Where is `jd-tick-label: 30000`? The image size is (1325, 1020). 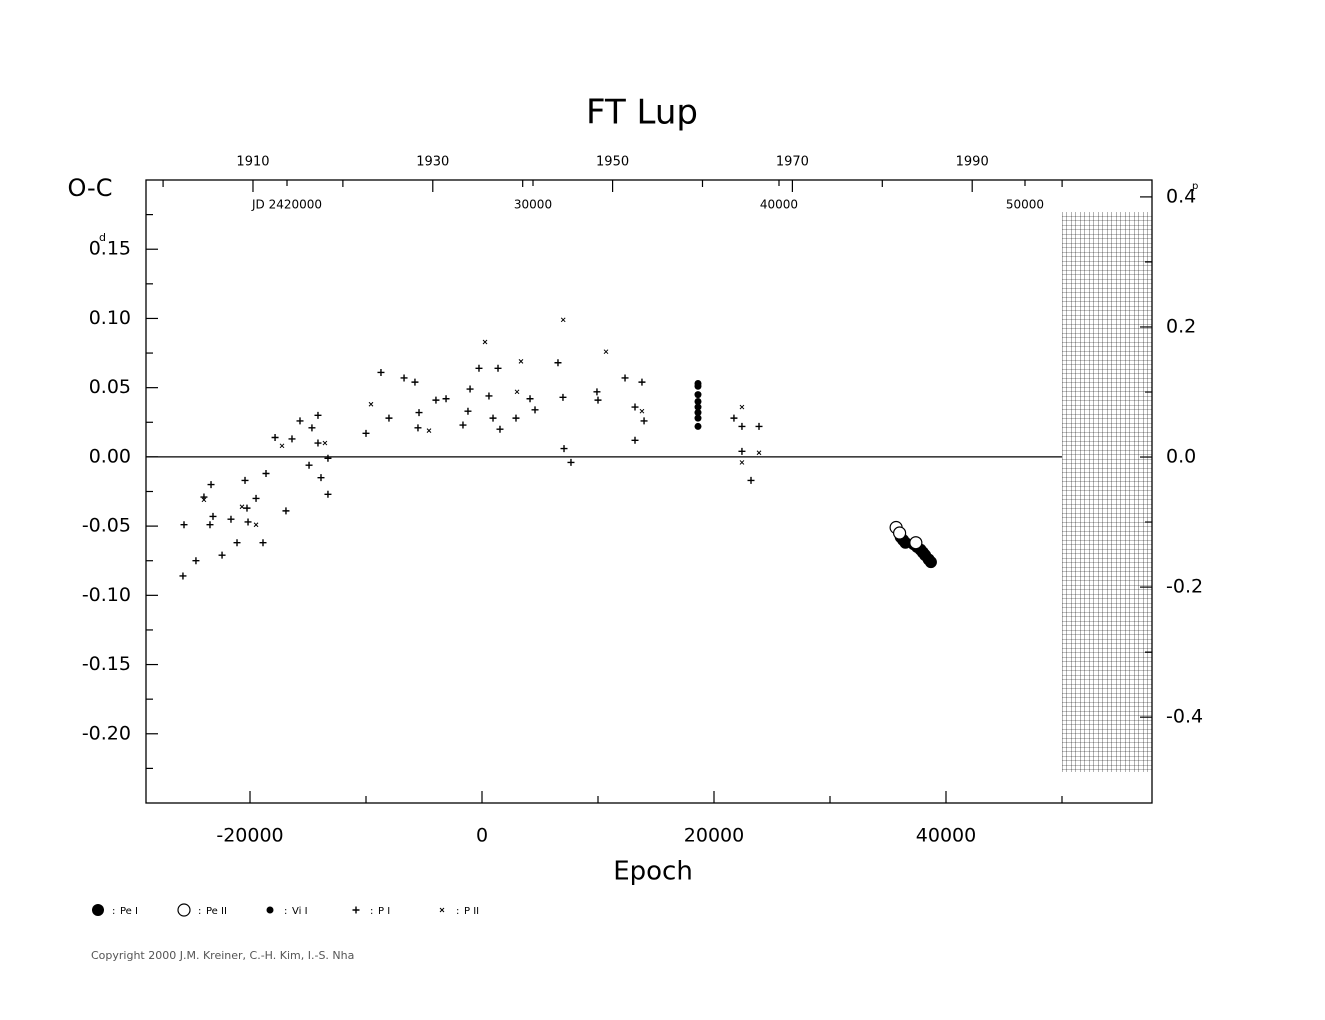 jd-tick-label: 30000 is located at coordinates (533, 205).